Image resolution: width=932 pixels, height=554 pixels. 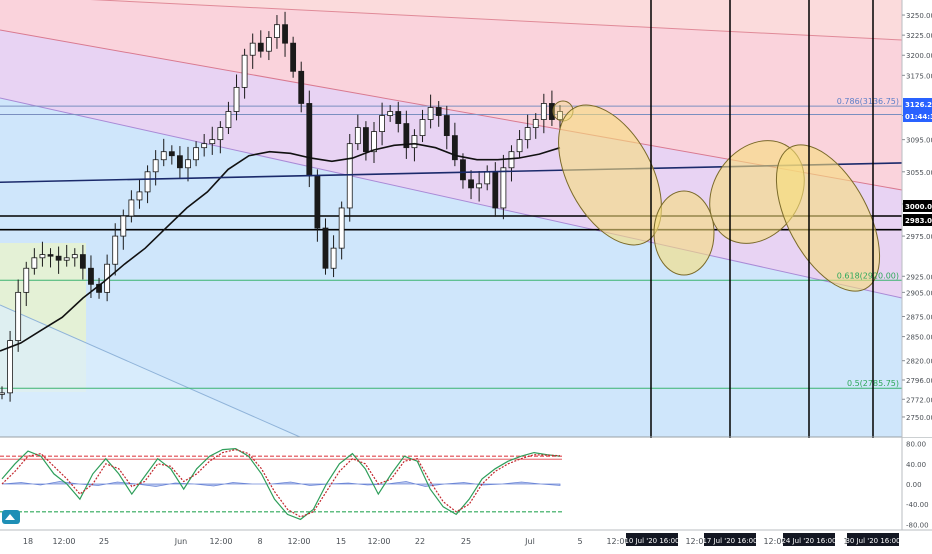 I want to click on cycle-label: 30 Jul '20 16:00, so click(x=872, y=541).